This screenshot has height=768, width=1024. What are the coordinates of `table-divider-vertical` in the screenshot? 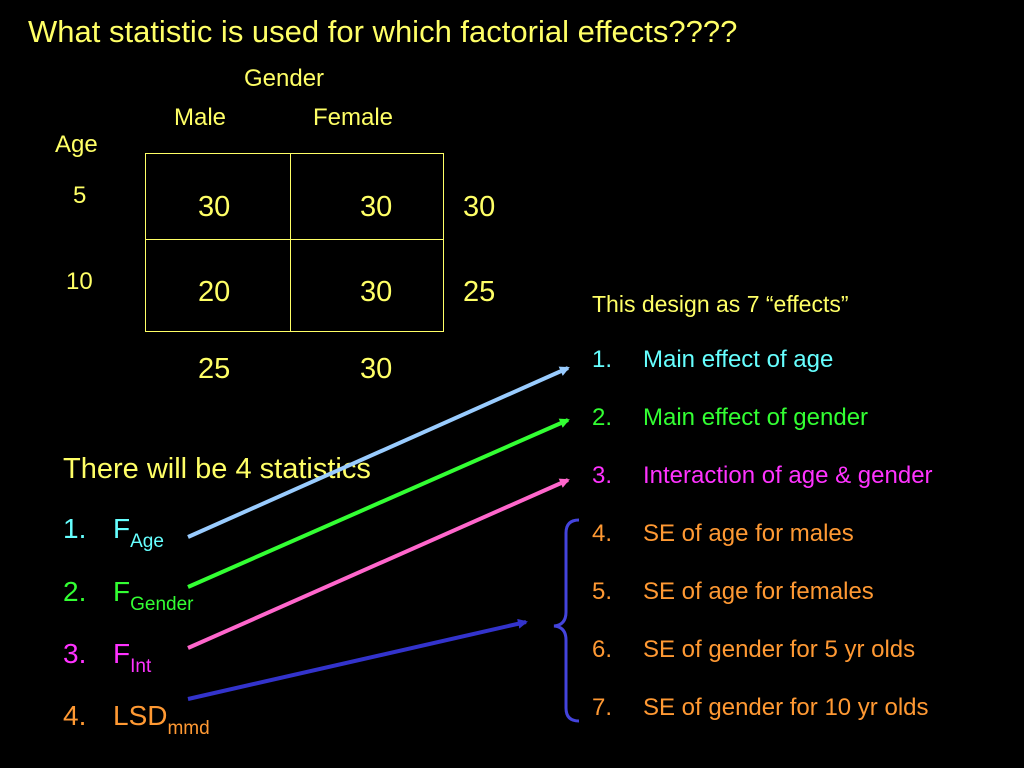 It's located at (290, 242).